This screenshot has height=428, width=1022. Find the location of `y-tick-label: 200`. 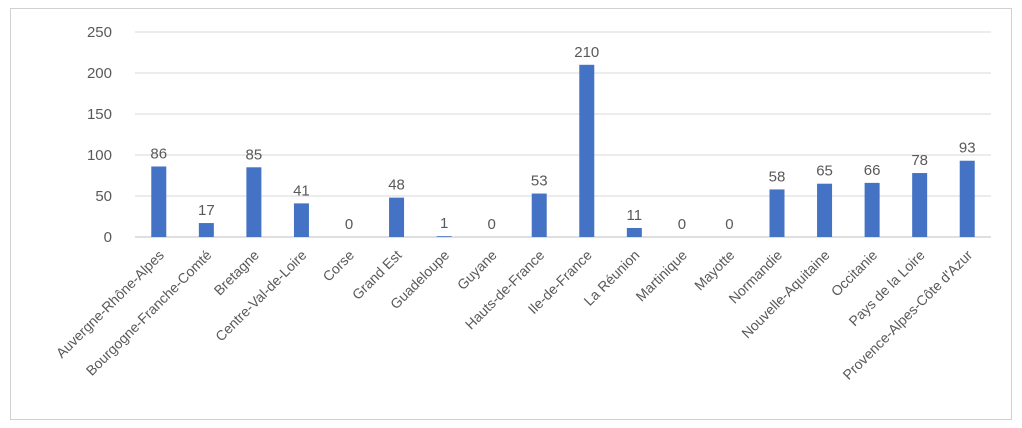

y-tick-label: 200 is located at coordinates (99, 73).